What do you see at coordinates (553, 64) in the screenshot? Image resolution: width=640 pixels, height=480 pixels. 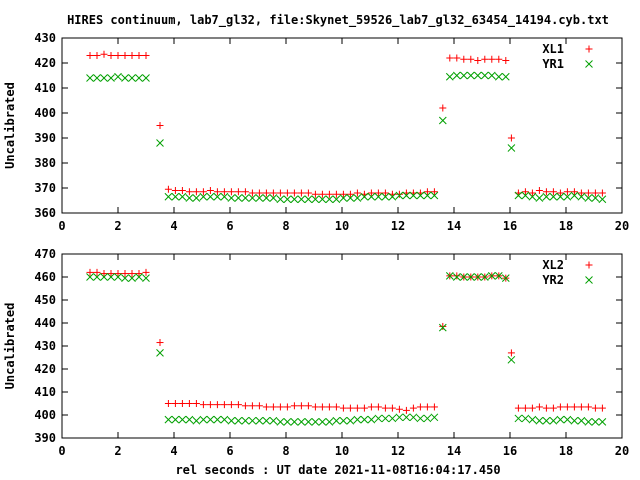 I see `legend-label: YR1` at bounding box center [553, 64].